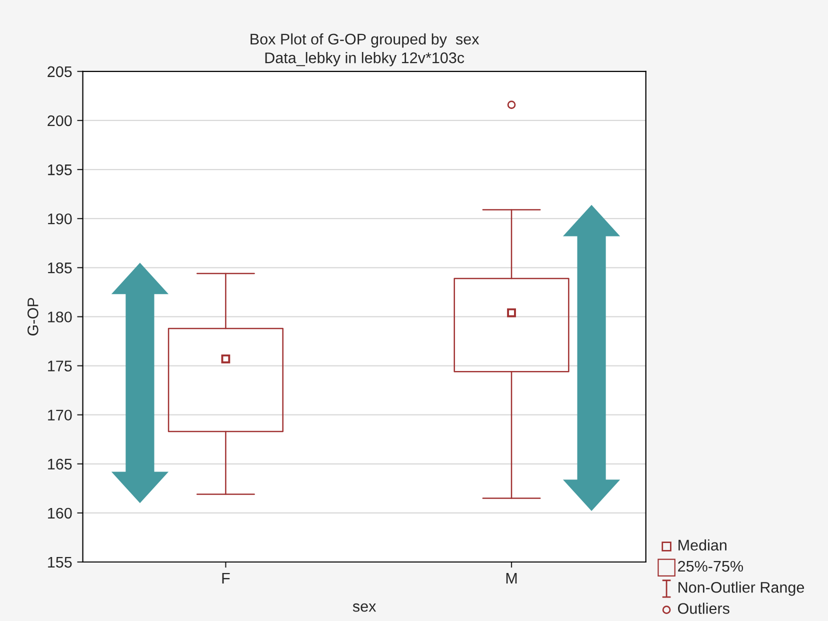 The width and height of the screenshot is (828, 621). I want to click on y-tick-label: 205, so click(60, 72).